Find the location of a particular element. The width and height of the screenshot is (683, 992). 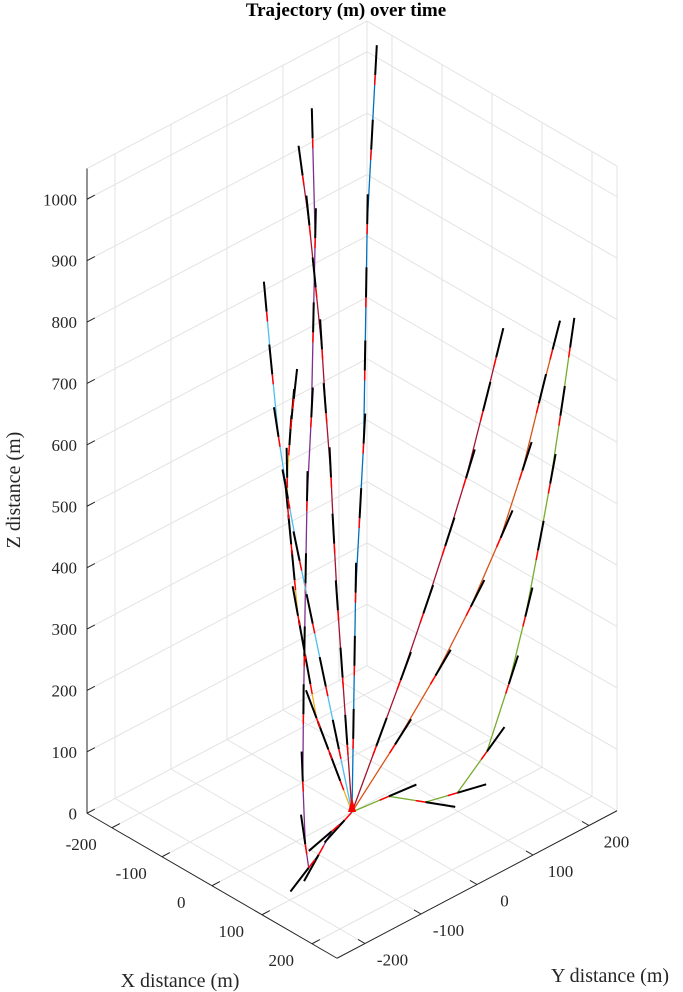

y-tick is located at coordinates (529, 853).